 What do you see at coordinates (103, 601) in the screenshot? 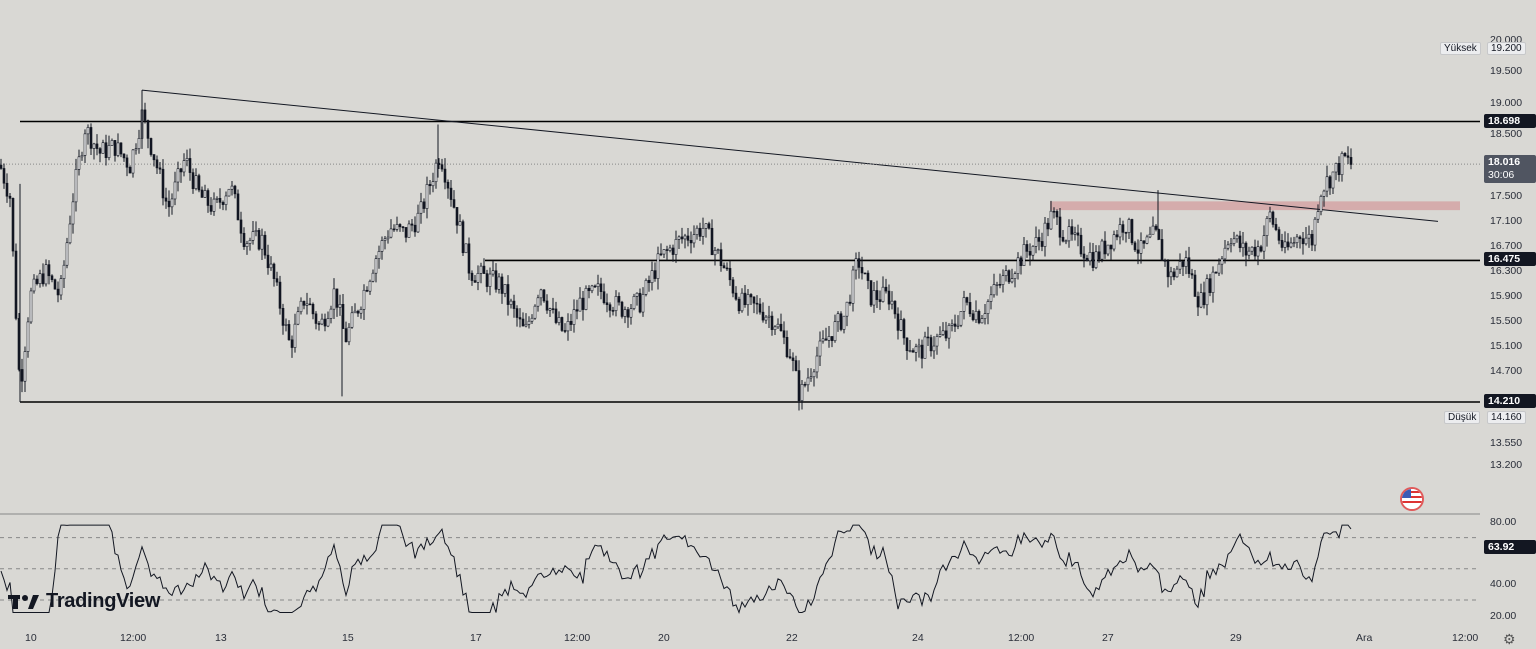
I see `tradingview-logo-text: TradingView` at bounding box center [103, 601].